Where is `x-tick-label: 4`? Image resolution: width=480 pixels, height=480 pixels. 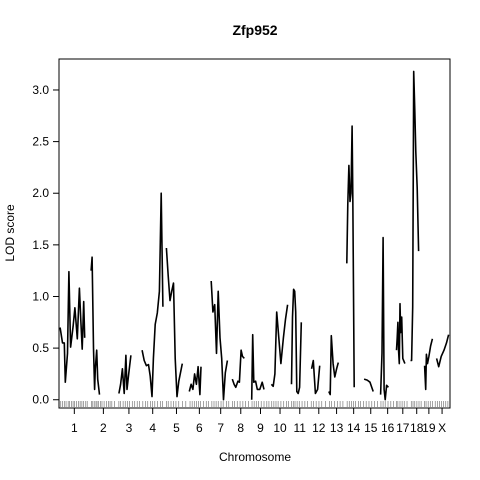 x-tick-label: 4 is located at coordinates (152, 428).